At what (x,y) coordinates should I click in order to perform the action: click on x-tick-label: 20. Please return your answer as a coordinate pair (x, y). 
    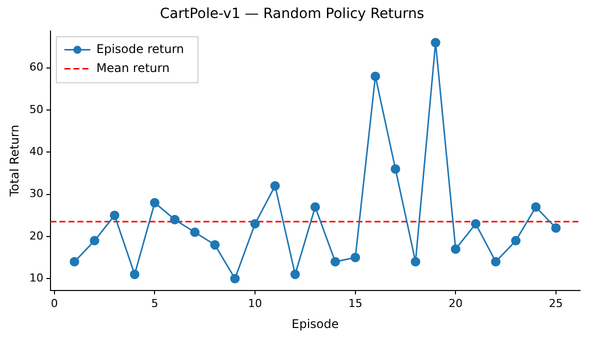
    Looking at the image, I should click on (455, 303).